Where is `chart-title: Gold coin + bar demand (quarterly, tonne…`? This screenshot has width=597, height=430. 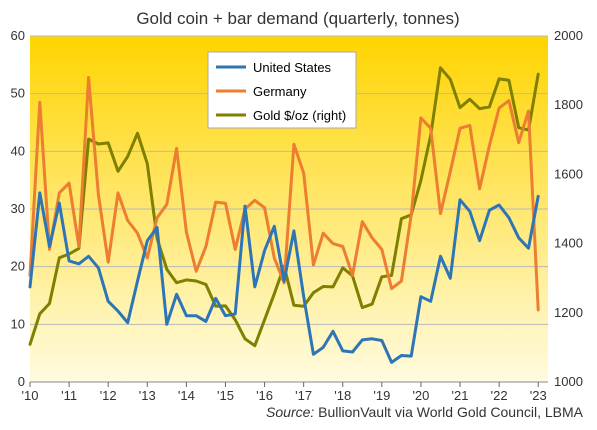 chart-title: Gold coin + bar demand (quarterly, tonne… is located at coordinates (297, 18).